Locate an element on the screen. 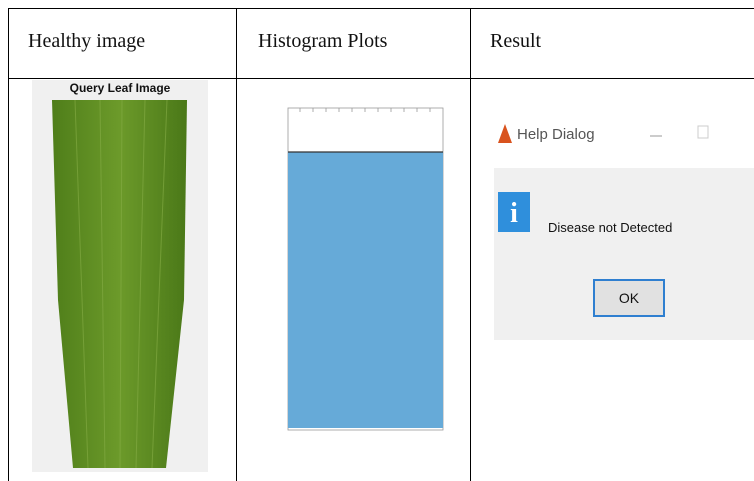  dialog-message: Disease not Detected is located at coordinates (610, 227).